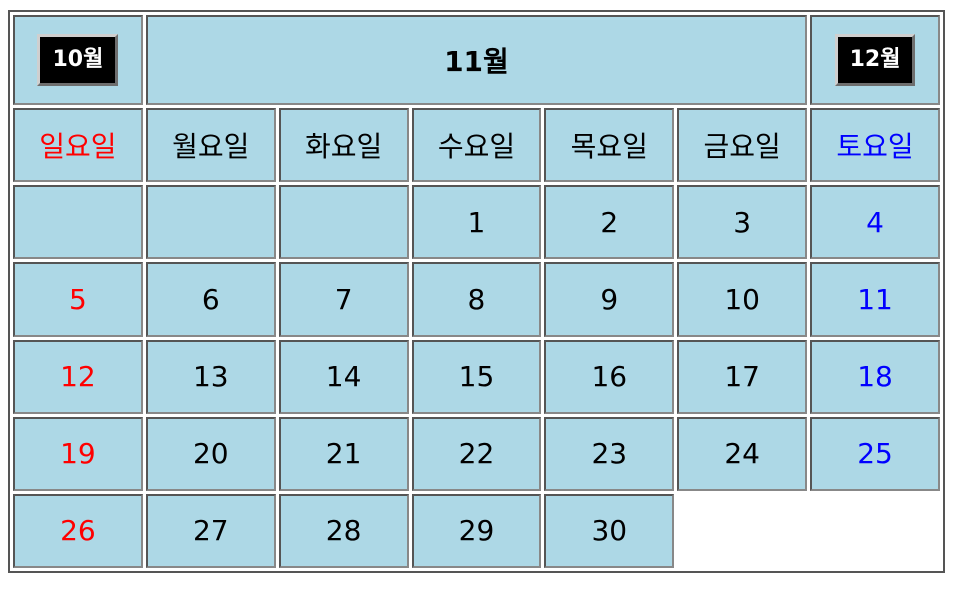  I want to click on week-row: 26 27 28 29 30, so click(476, 530).